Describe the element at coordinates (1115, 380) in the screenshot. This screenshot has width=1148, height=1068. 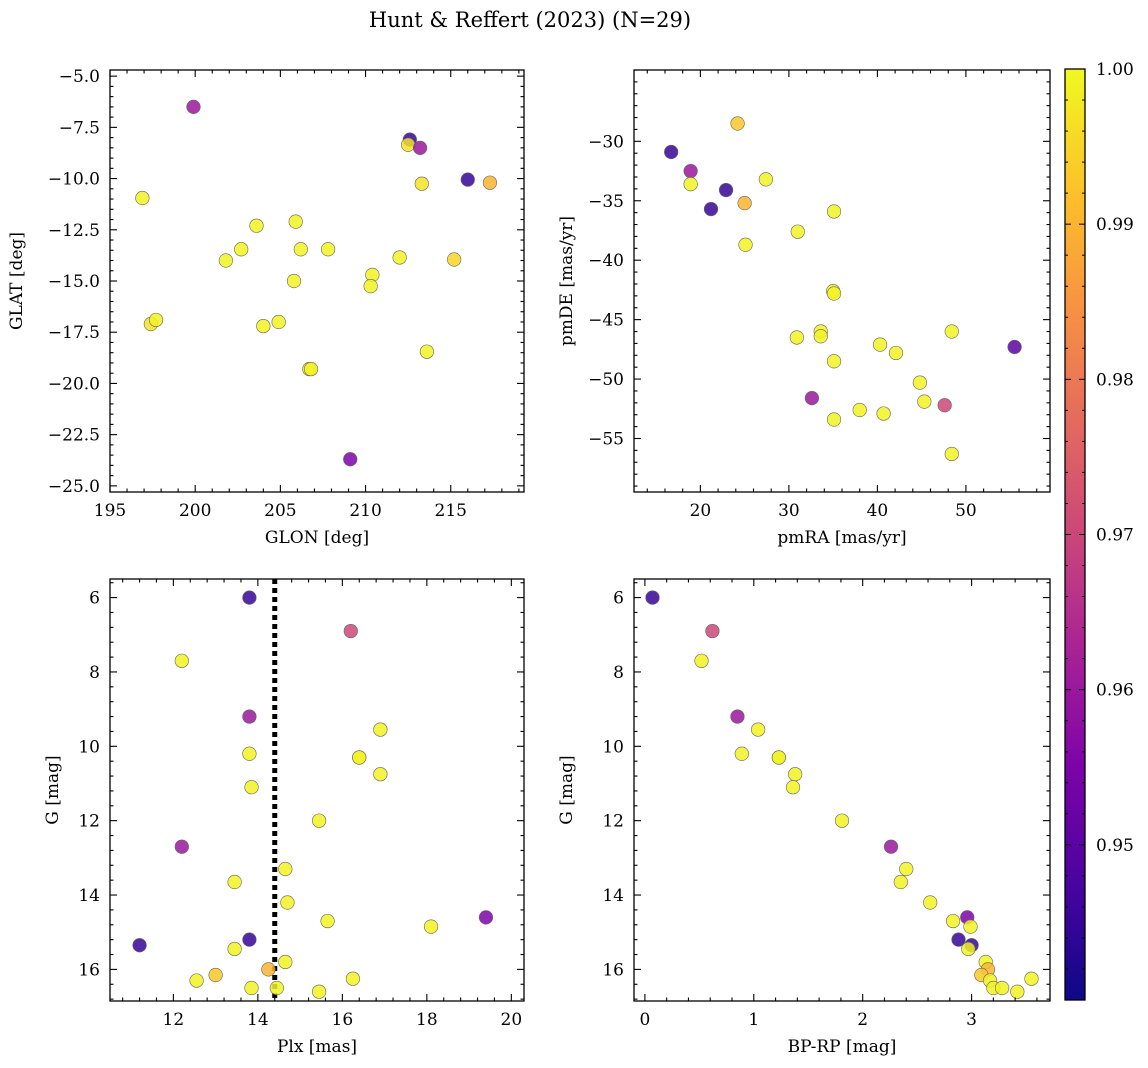
I see `colorbar-tick-label: 0.98` at that location.